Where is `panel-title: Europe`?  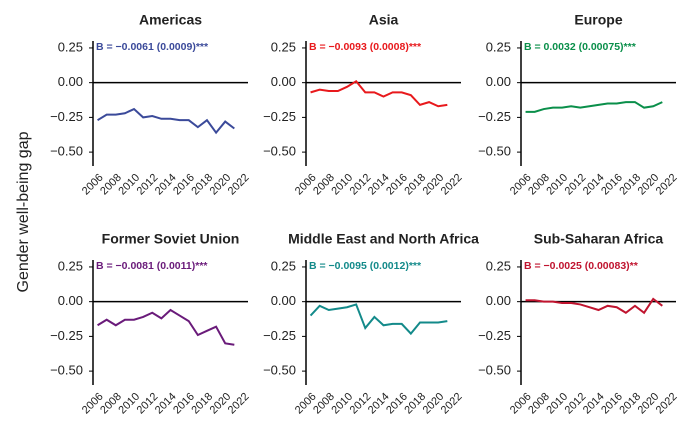 panel-title: Europe is located at coordinates (598, 20).